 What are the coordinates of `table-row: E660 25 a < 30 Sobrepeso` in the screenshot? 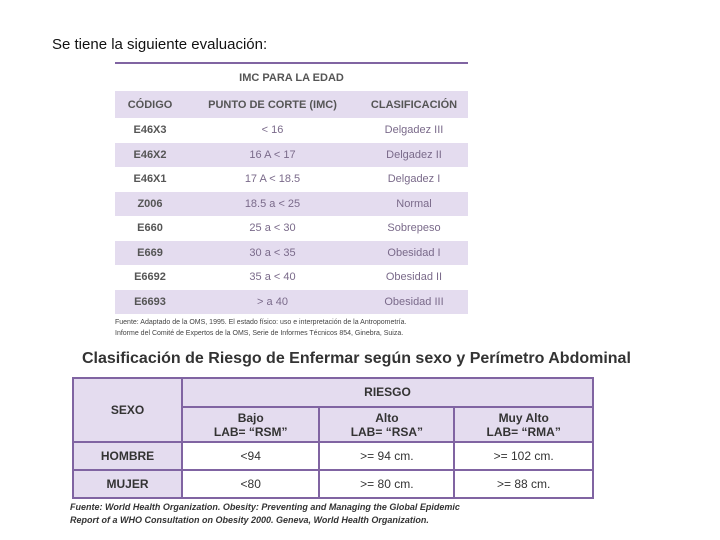 It's located at (291, 228).